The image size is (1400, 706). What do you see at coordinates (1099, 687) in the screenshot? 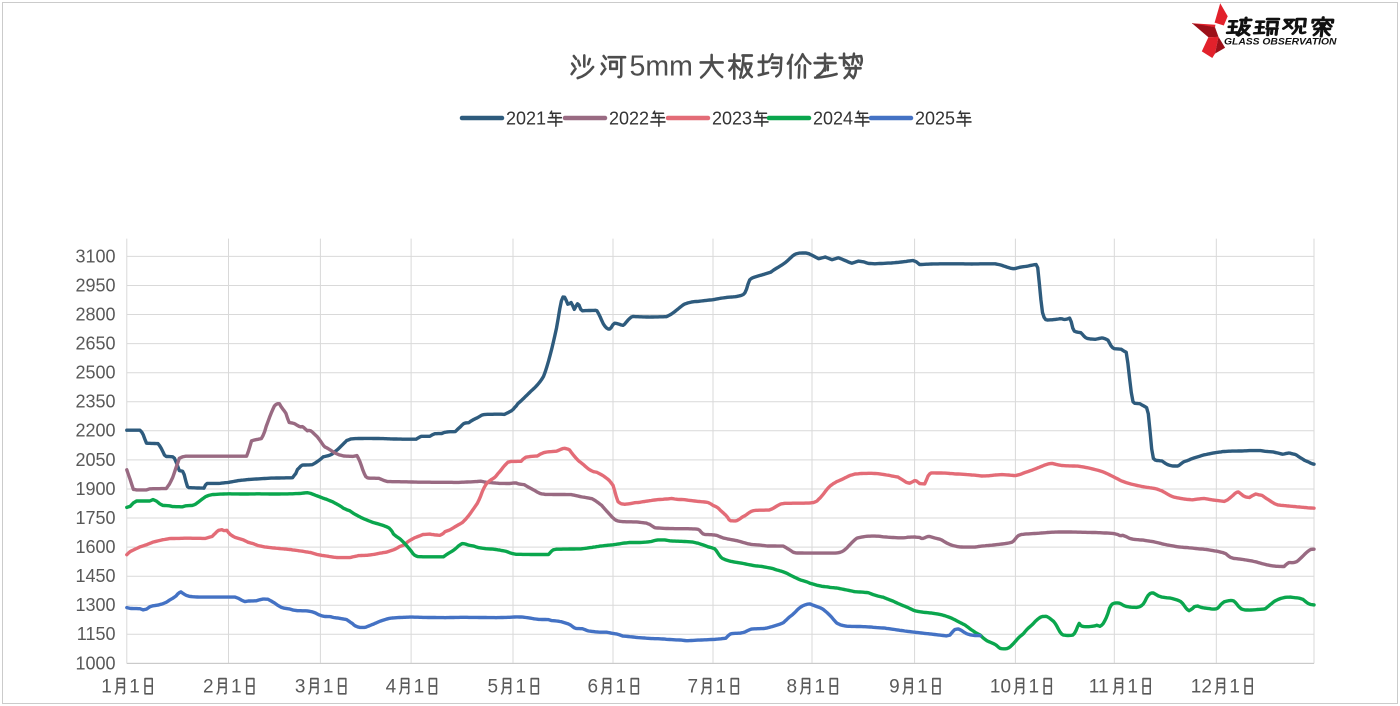
I see `svg-text: 11` at bounding box center [1099, 687].